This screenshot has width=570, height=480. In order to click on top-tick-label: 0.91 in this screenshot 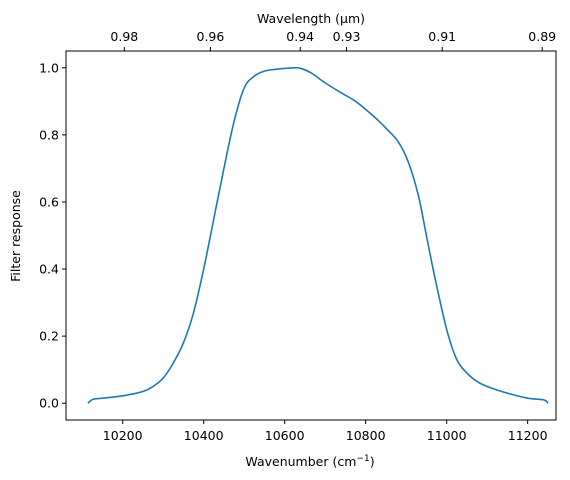, I will do `click(442, 36)`.